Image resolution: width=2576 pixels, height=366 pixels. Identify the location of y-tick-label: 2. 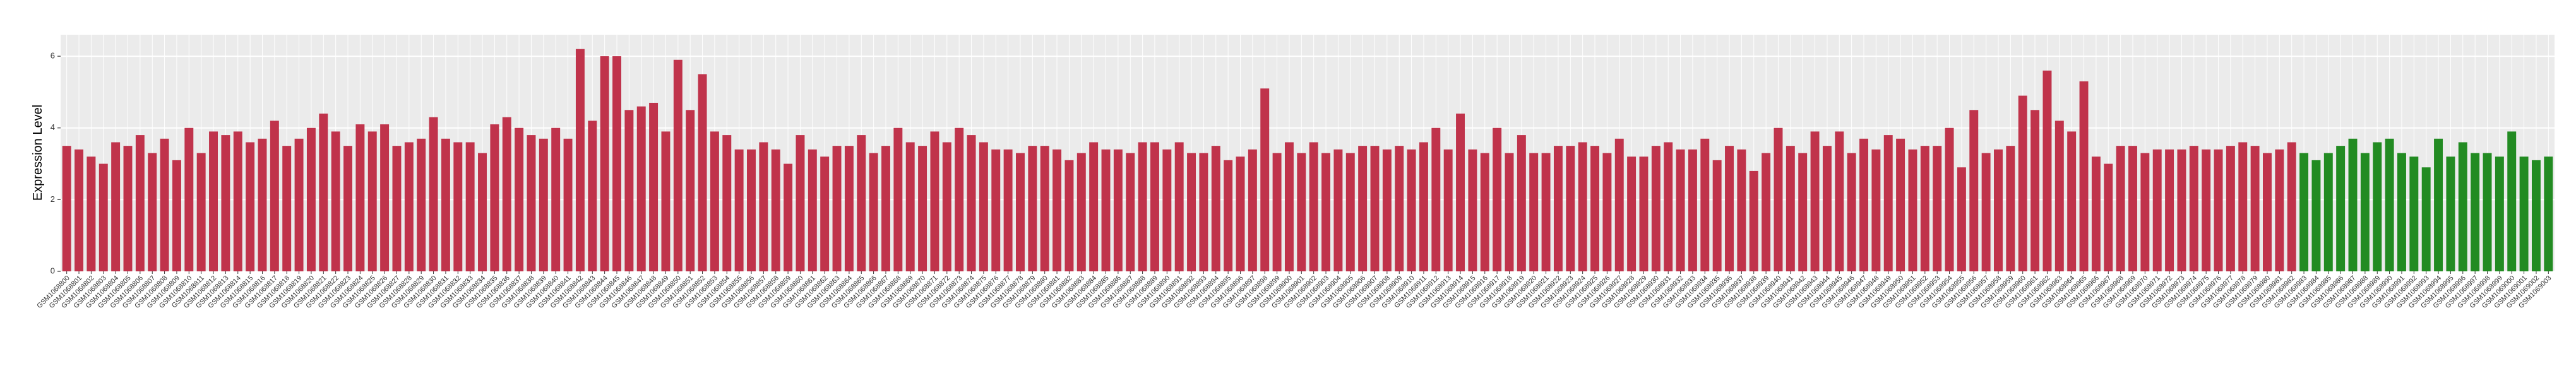
(53, 199).